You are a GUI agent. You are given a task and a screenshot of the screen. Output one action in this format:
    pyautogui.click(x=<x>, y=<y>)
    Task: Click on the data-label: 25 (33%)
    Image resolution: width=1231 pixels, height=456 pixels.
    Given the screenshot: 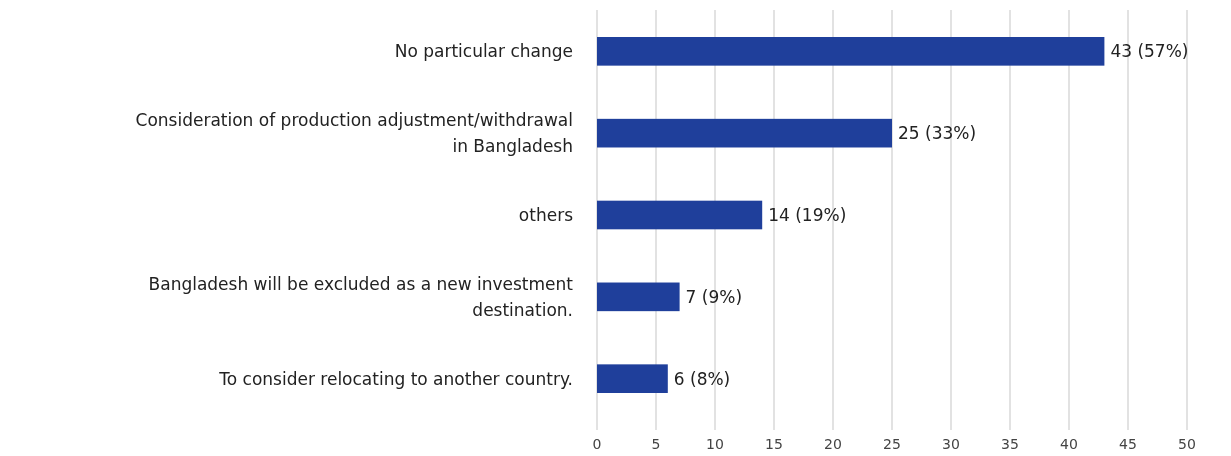 What is the action you would take?
    pyautogui.click(x=937, y=133)
    